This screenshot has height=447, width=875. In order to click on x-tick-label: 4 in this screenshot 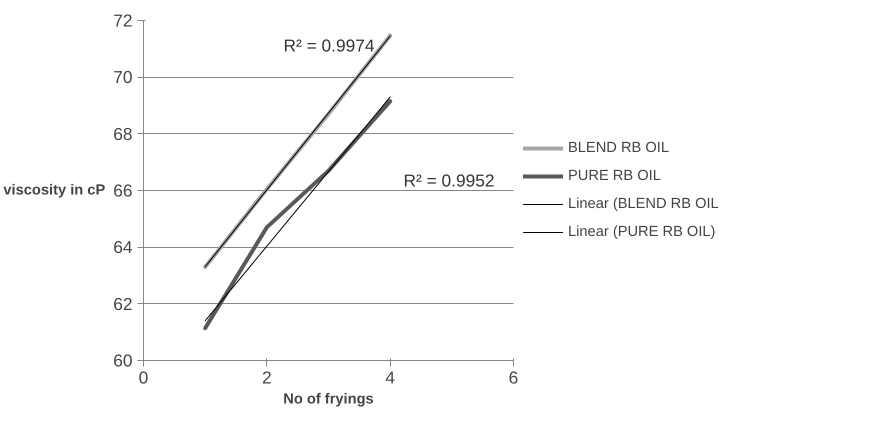, I will do `click(390, 378)`.